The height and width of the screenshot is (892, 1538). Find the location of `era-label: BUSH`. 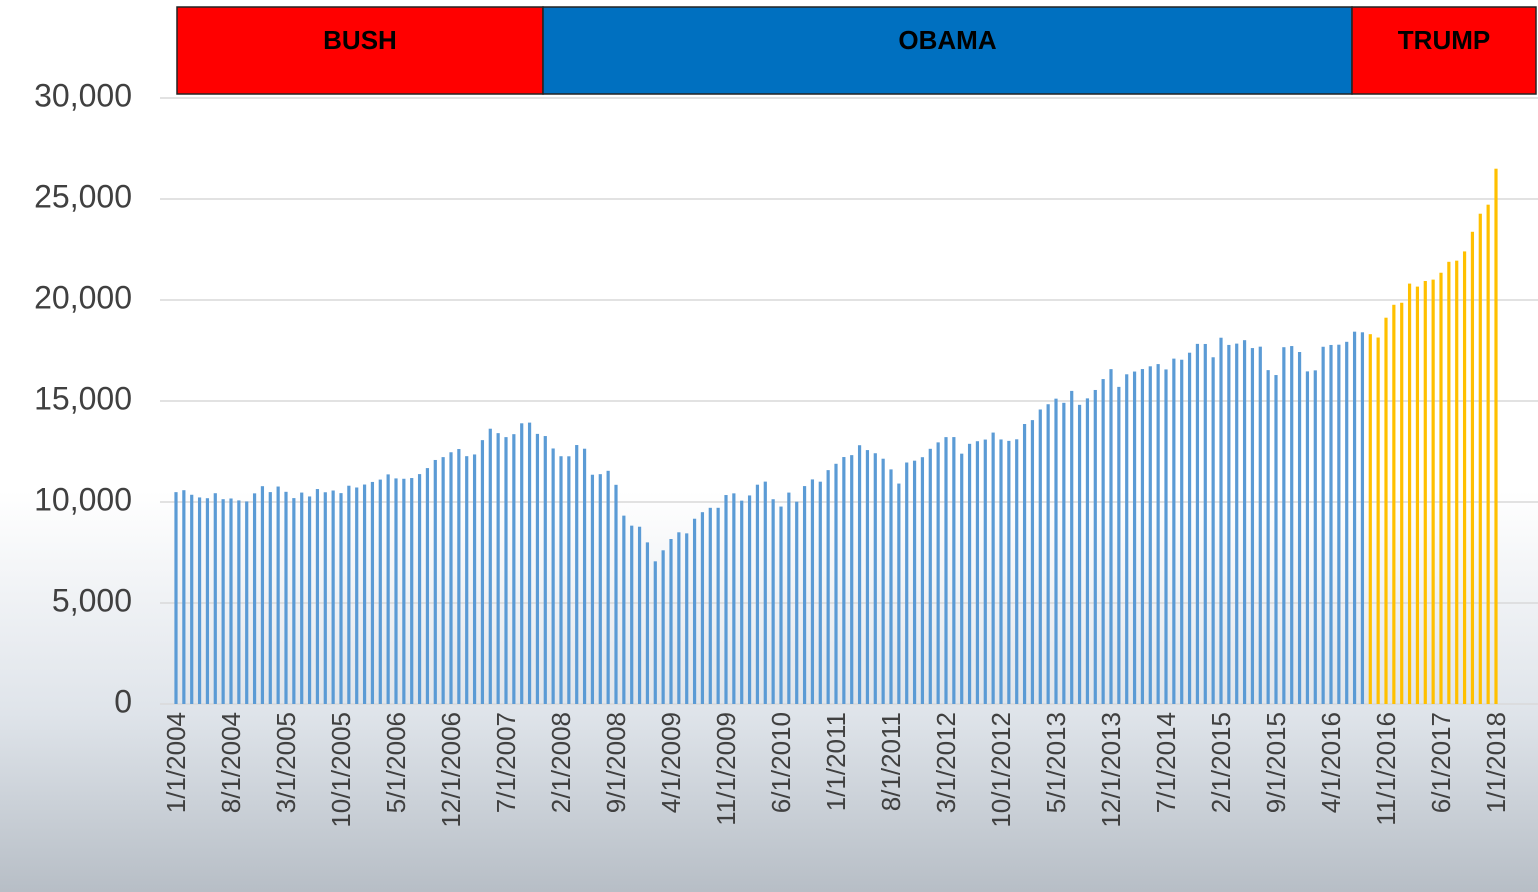

era-label: BUSH is located at coordinates (360, 40).